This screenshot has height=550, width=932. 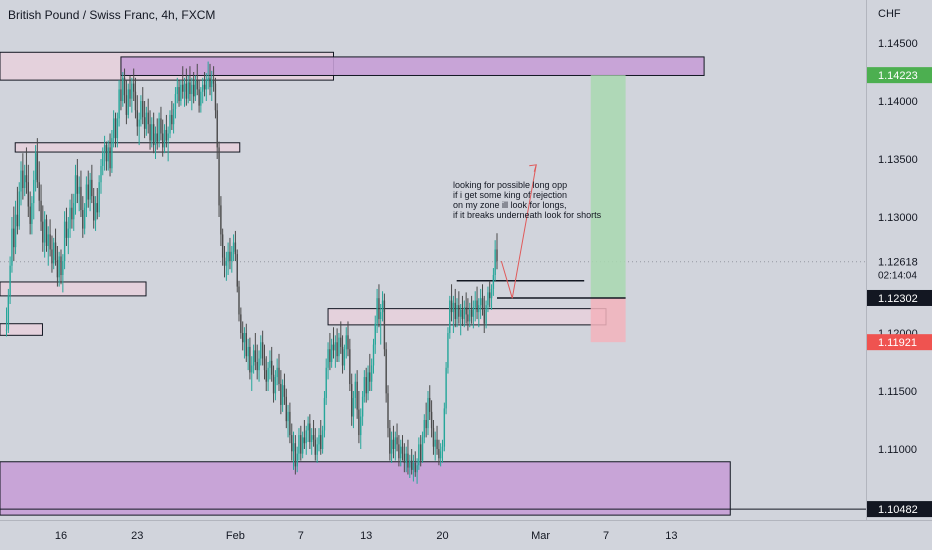 I want to click on price-tag-bg, so click(x=899, y=267).